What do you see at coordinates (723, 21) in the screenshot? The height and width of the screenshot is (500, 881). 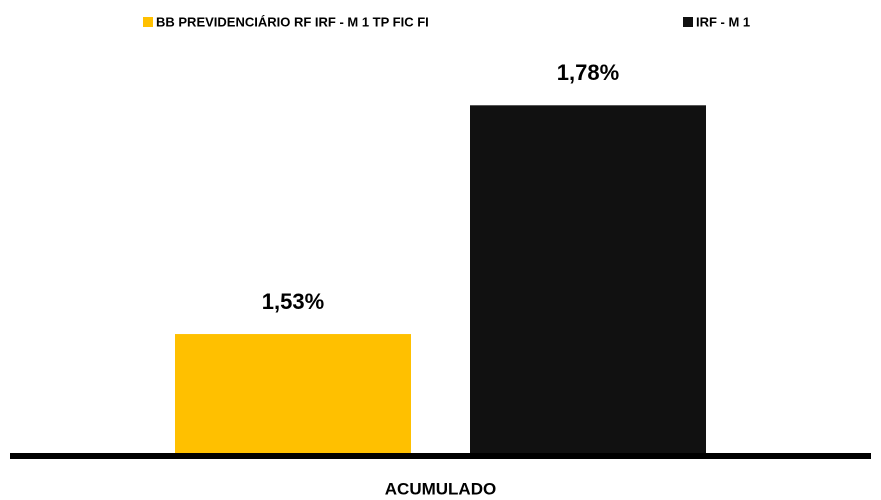 I see `legend-label: IRF - M 1` at bounding box center [723, 21].